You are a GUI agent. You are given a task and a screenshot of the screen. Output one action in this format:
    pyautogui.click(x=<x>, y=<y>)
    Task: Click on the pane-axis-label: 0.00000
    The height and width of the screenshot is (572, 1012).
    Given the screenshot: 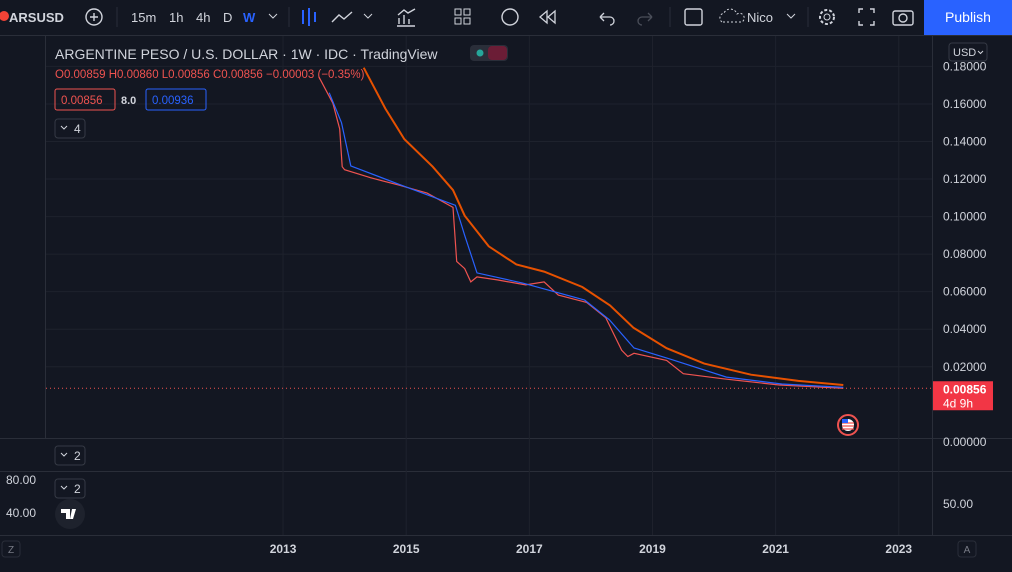 What is the action you would take?
    pyautogui.click(x=965, y=442)
    